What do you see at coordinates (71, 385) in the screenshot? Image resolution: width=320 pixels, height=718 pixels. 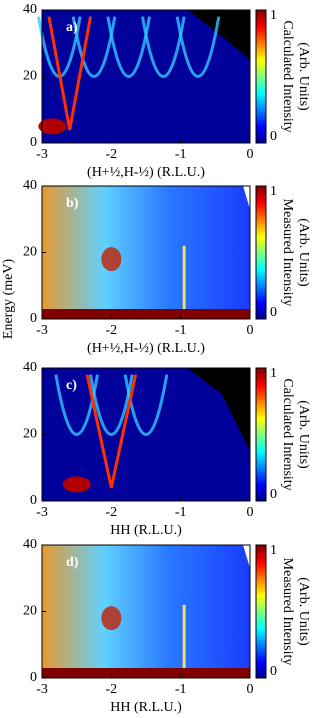 I see `panel-label: c)` at bounding box center [71, 385].